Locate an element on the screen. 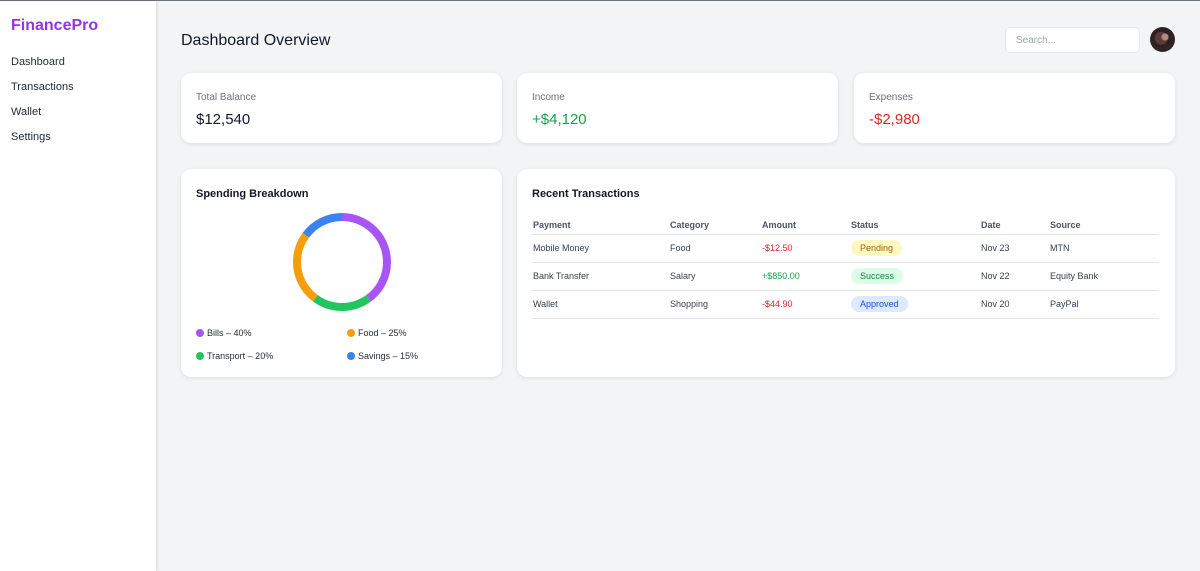 The width and height of the screenshot is (1200, 571). bills-legend-label: Bills – 40% is located at coordinates (229, 333).